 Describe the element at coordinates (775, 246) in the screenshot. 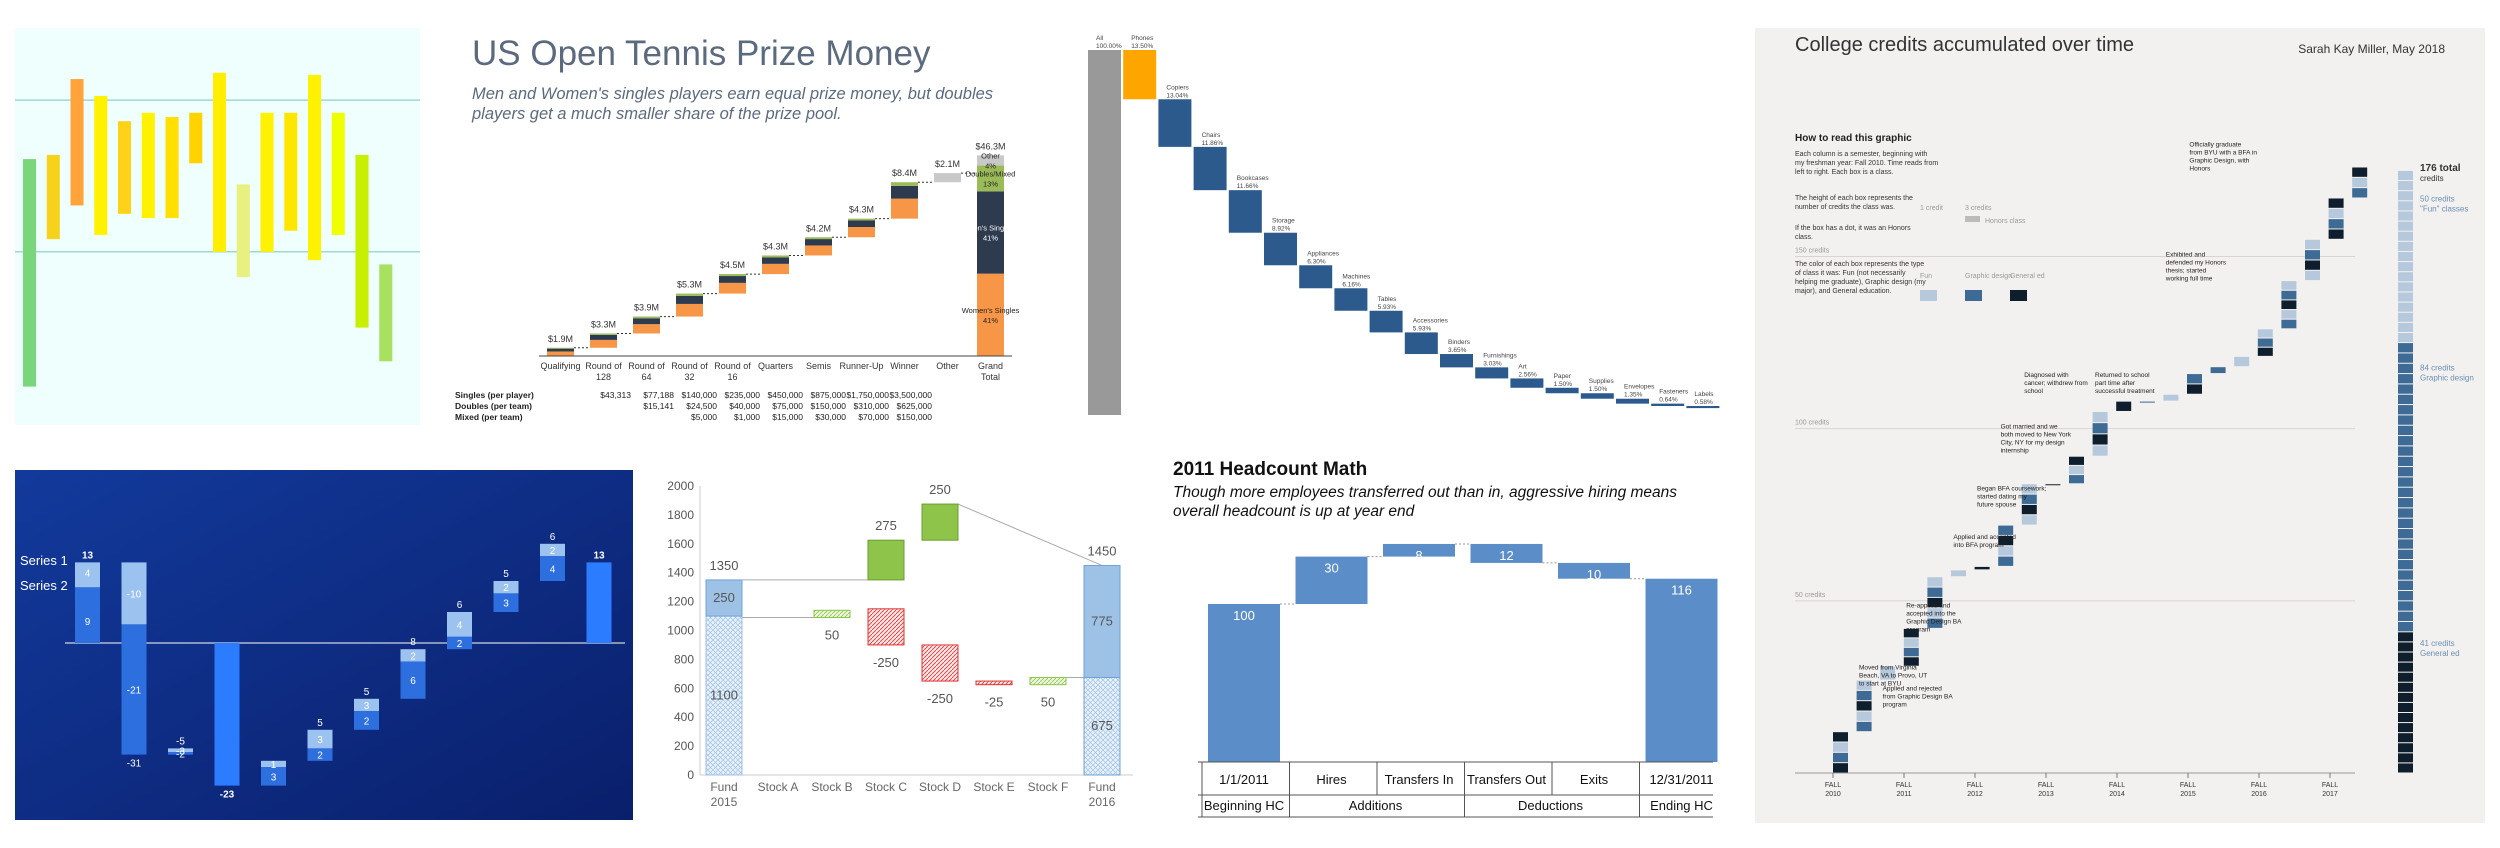

I see `p2-cumulative-label: $4.3M` at that location.